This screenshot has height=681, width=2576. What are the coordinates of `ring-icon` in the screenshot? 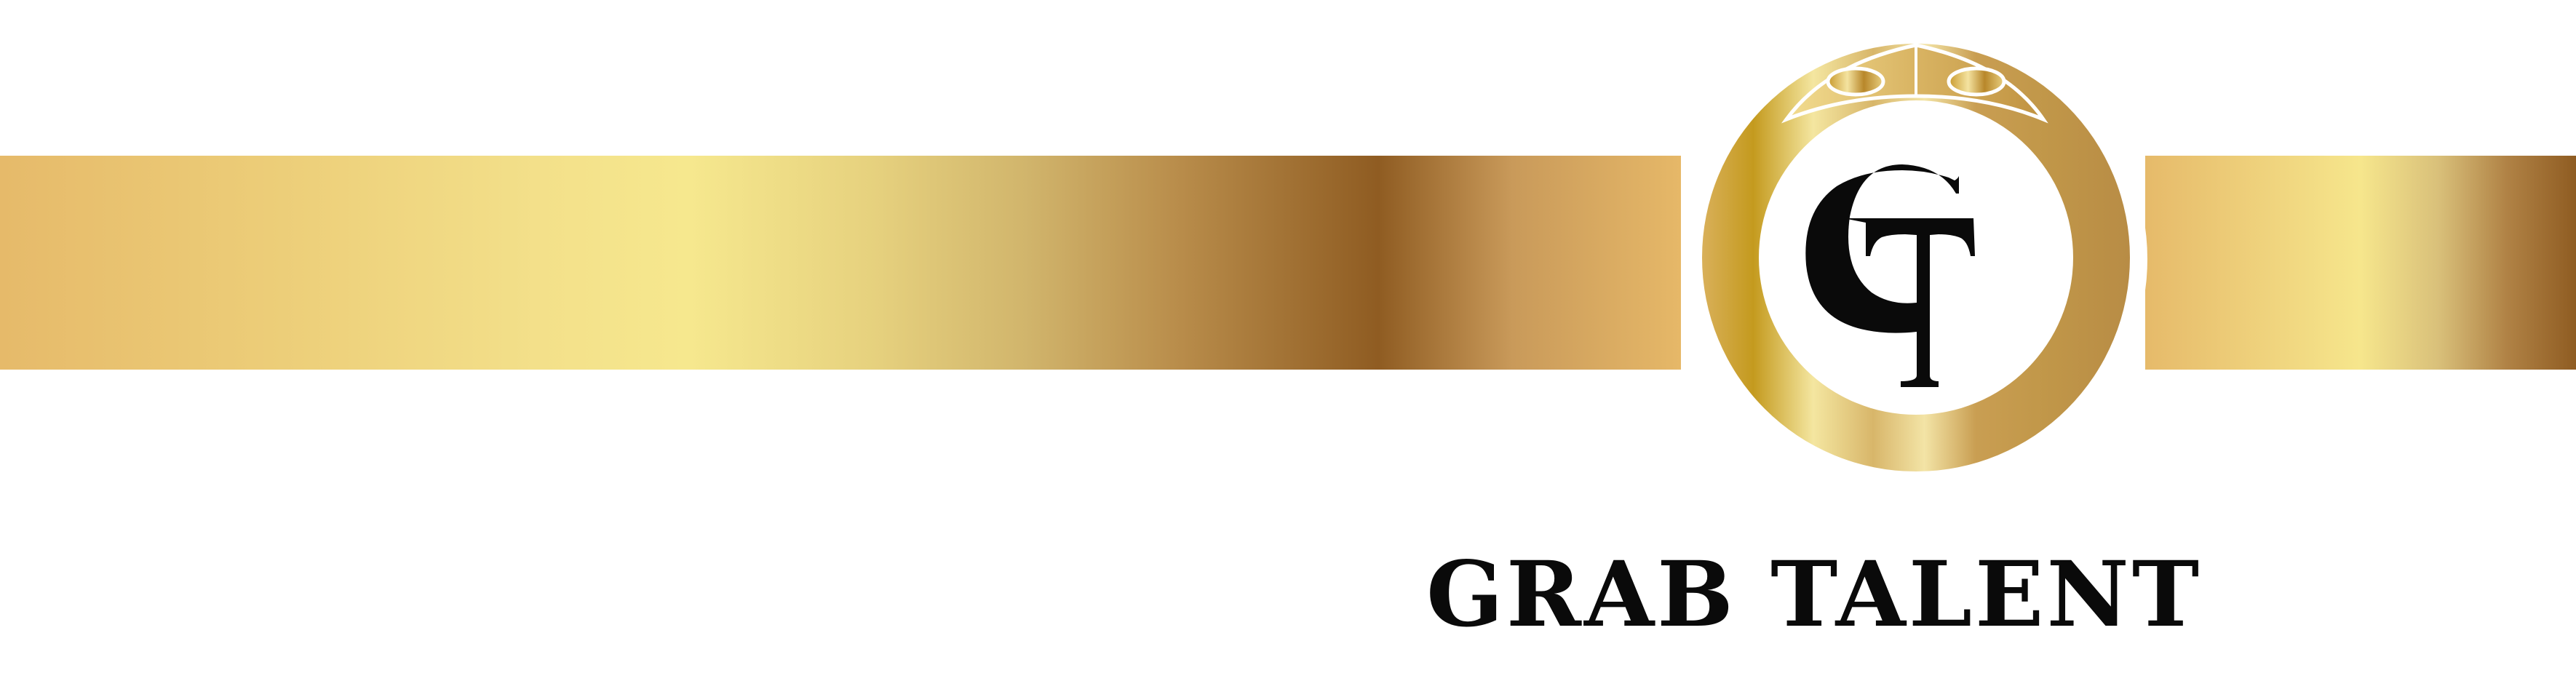 It's located at (1916, 257).